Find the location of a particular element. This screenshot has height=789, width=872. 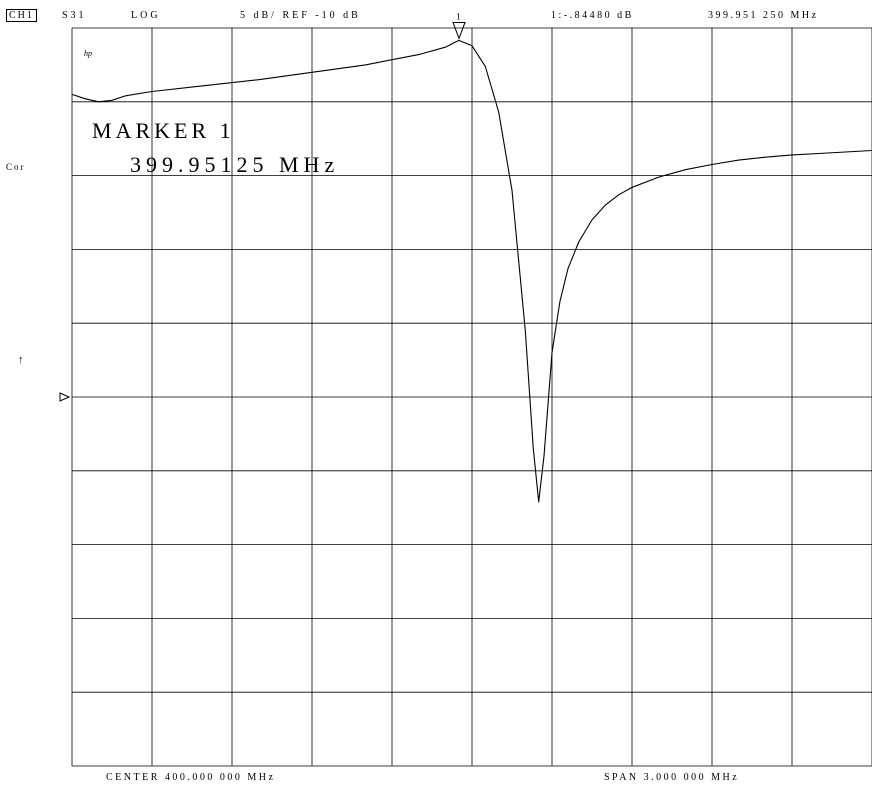

format-label: LOG is located at coordinates (146, 15).